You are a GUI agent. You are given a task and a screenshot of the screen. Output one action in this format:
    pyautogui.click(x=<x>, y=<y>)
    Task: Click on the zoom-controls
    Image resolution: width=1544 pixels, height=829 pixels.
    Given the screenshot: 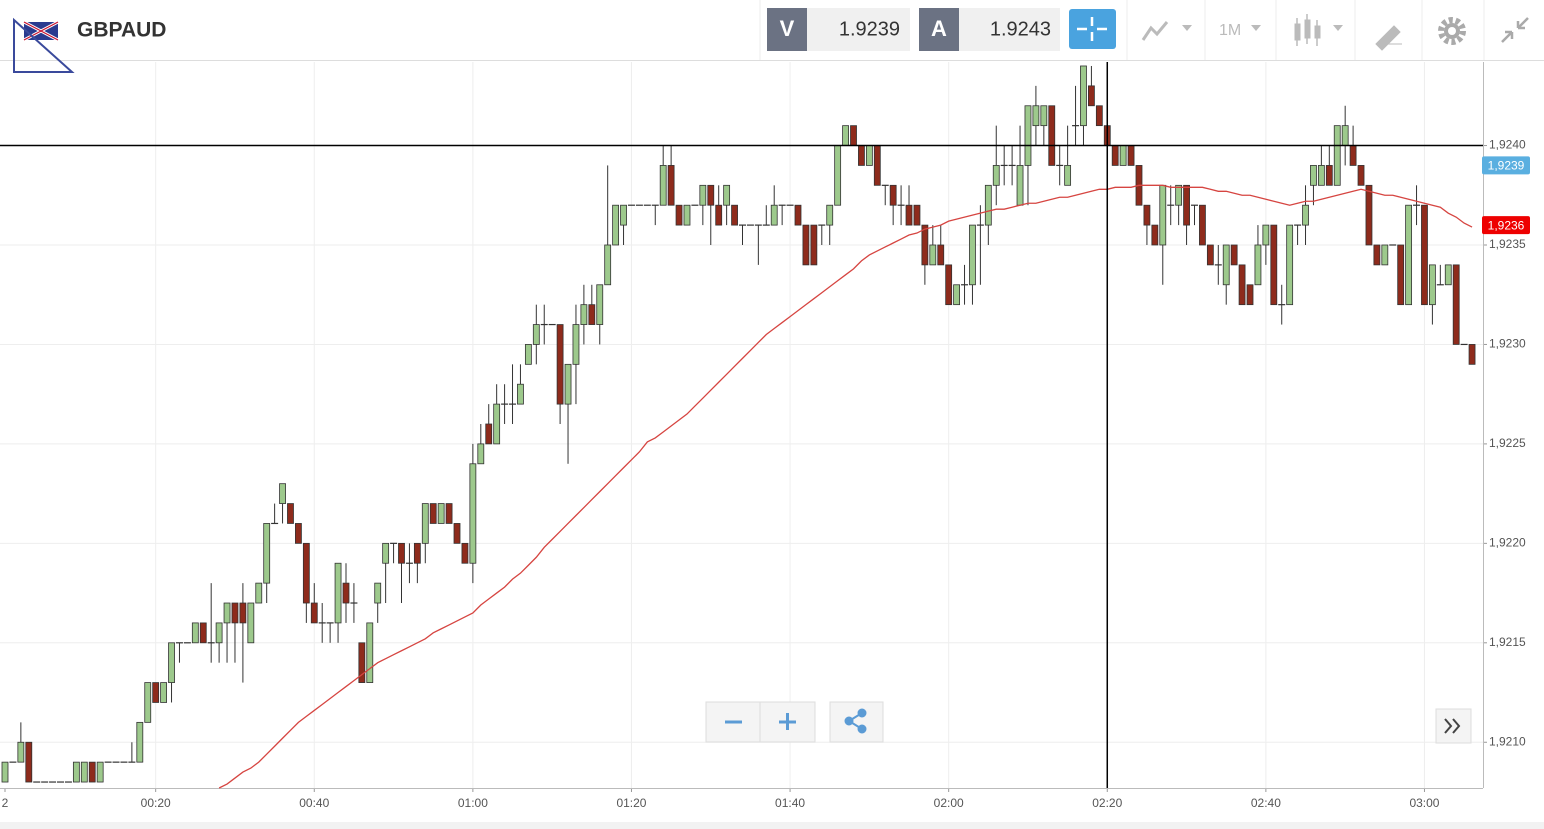 What is the action you would take?
    pyautogui.click(x=1088, y=722)
    